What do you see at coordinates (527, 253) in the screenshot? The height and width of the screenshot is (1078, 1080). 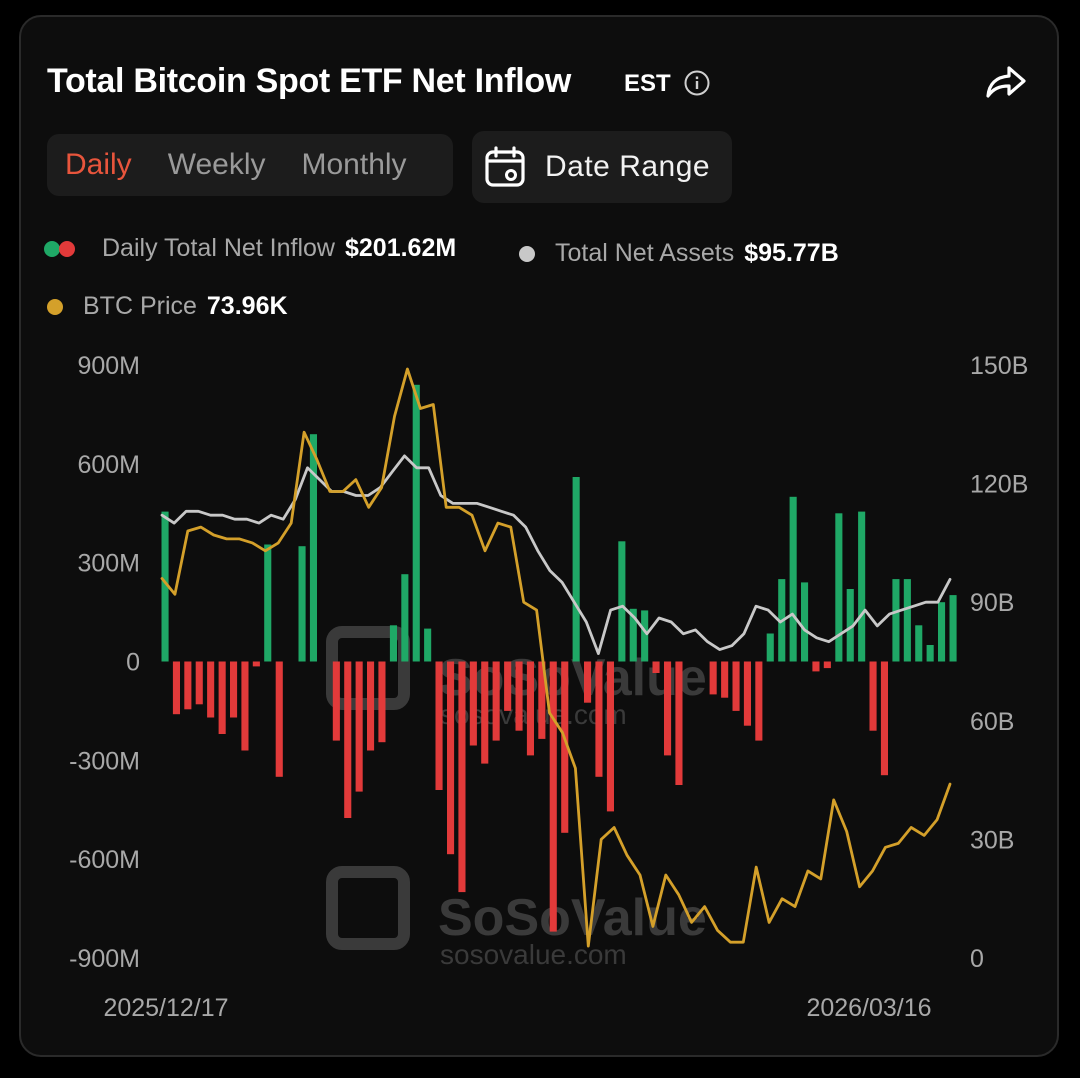 I see `legend-assets-marker` at bounding box center [527, 253].